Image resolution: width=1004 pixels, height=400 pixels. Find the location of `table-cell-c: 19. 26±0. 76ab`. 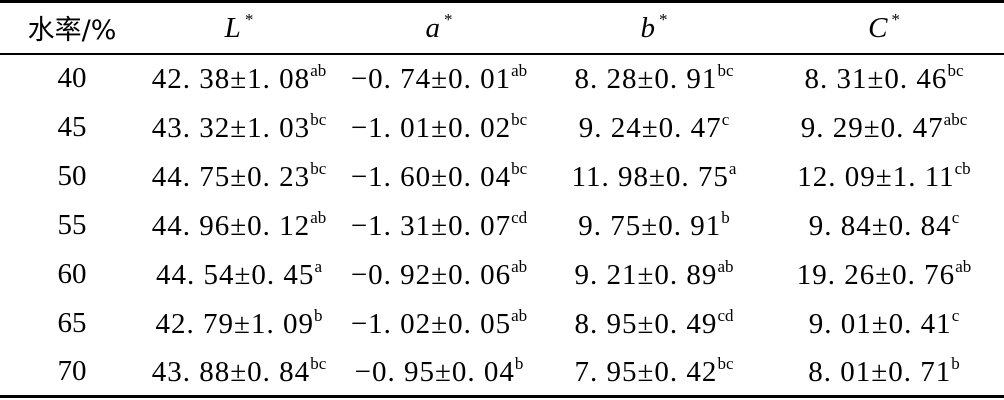

table-cell-c: 19. 26±0. 76ab is located at coordinates (884, 274).